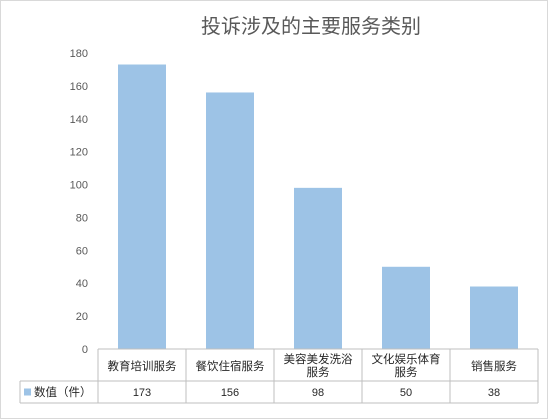 This screenshot has height=419, width=548. I want to click on value-cell: 173, so click(142, 393).